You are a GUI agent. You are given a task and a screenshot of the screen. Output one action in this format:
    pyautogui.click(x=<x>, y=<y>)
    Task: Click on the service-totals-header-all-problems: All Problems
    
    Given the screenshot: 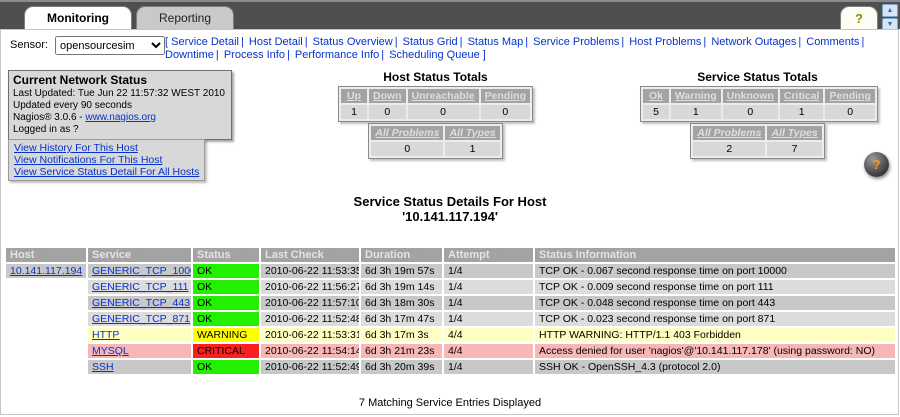 What is the action you would take?
    pyautogui.click(x=729, y=133)
    